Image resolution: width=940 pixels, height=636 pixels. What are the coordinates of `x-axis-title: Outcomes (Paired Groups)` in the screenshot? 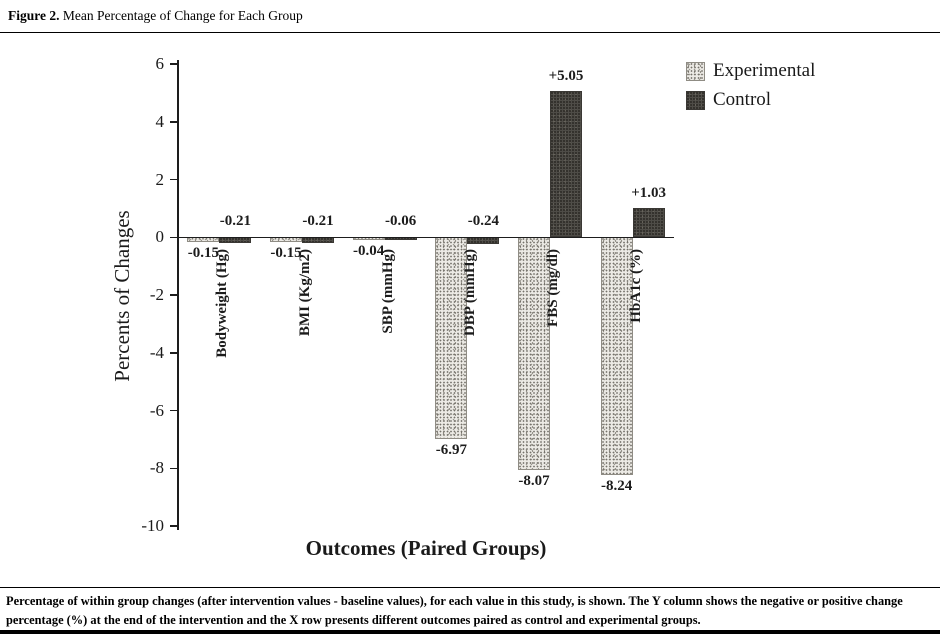 It's located at (426, 548).